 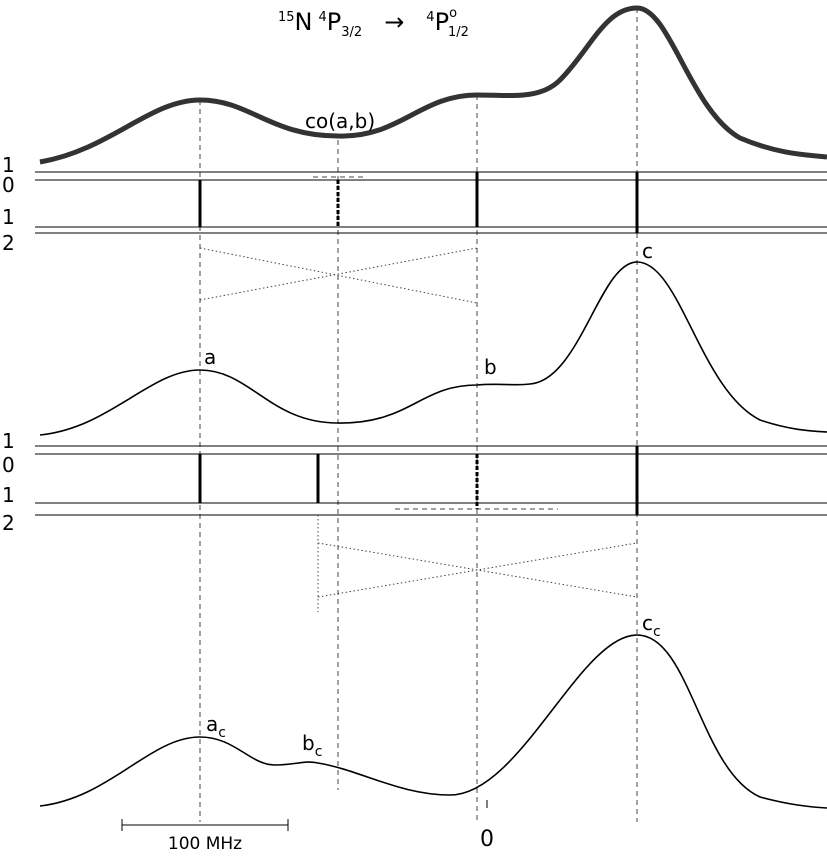 I want to click on peak-label: ac, so click(x=216, y=726).